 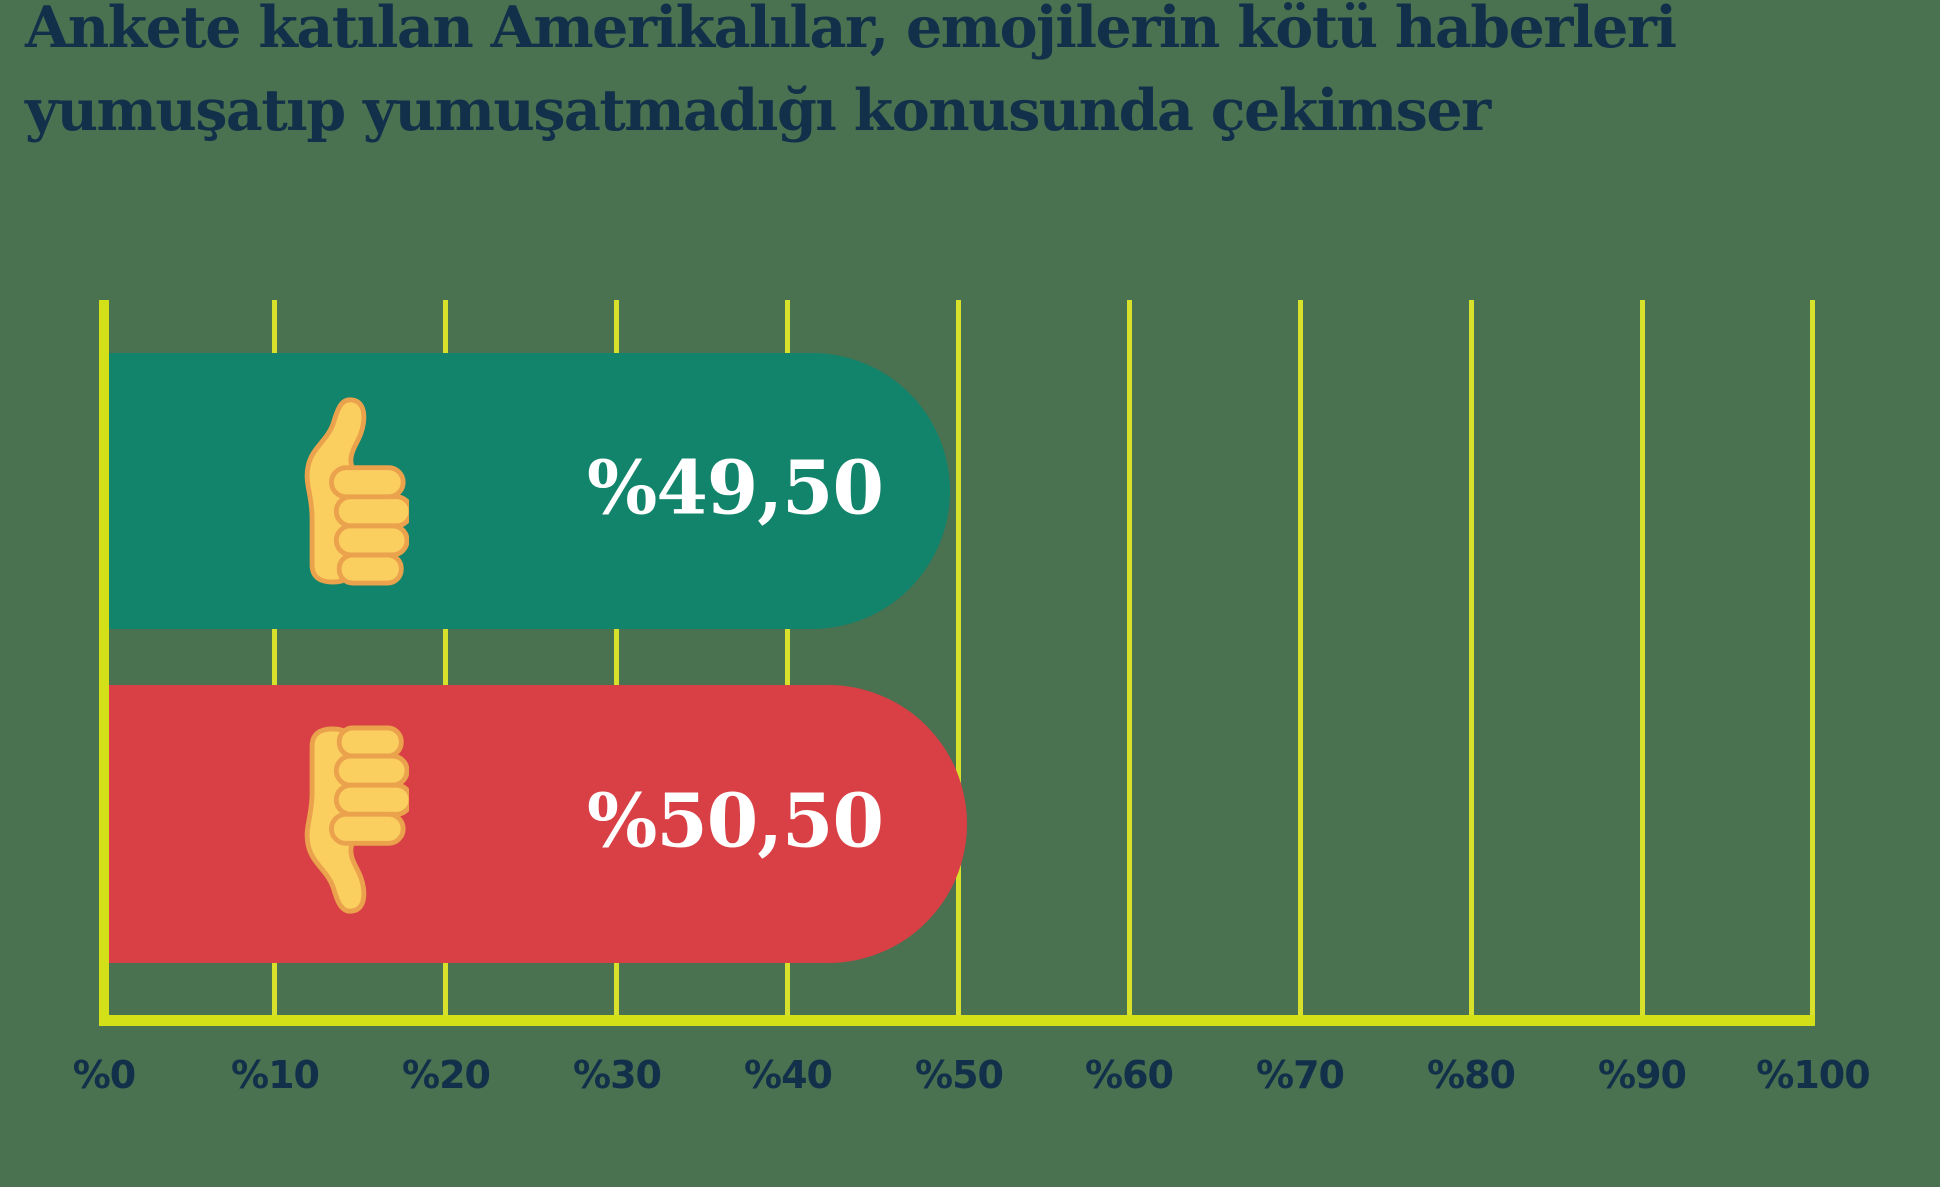 What do you see at coordinates (446, 1075) in the screenshot?
I see `tick-label-20: %20` at bounding box center [446, 1075].